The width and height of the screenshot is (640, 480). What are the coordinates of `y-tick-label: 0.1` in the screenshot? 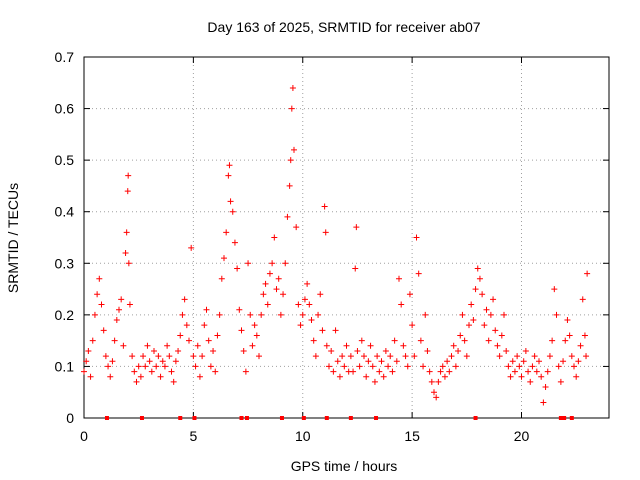 It's located at (65, 366).